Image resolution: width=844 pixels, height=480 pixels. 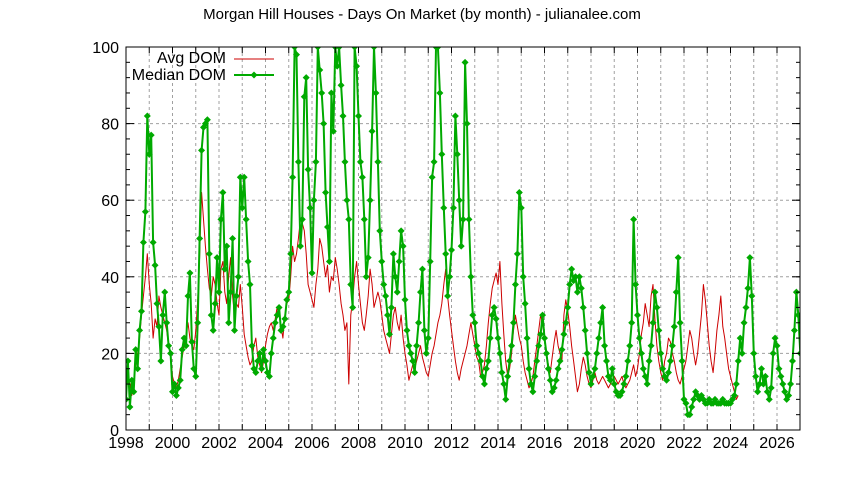 What do you see at coordinates (254, 75) in the screenshot?
I see `legend-marker-diamond-icon` at bounding box center [254, 75].